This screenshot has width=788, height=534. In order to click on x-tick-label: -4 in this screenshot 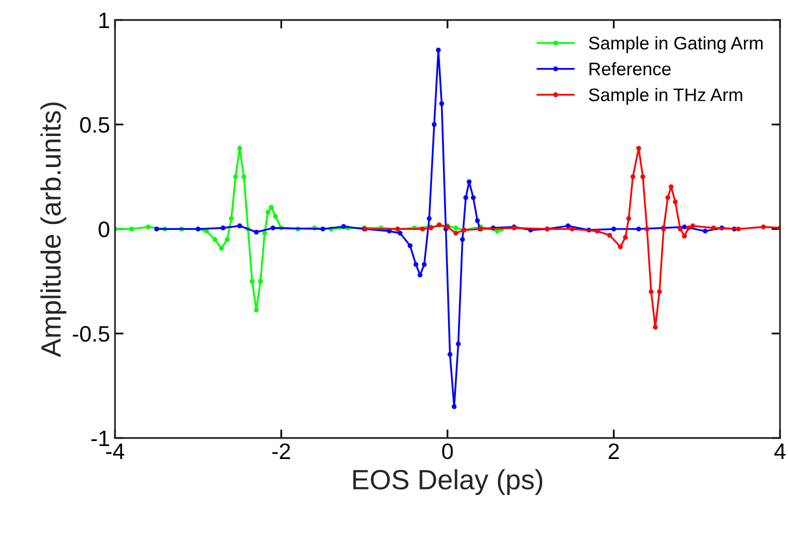, I will do `click(115, 451)`.